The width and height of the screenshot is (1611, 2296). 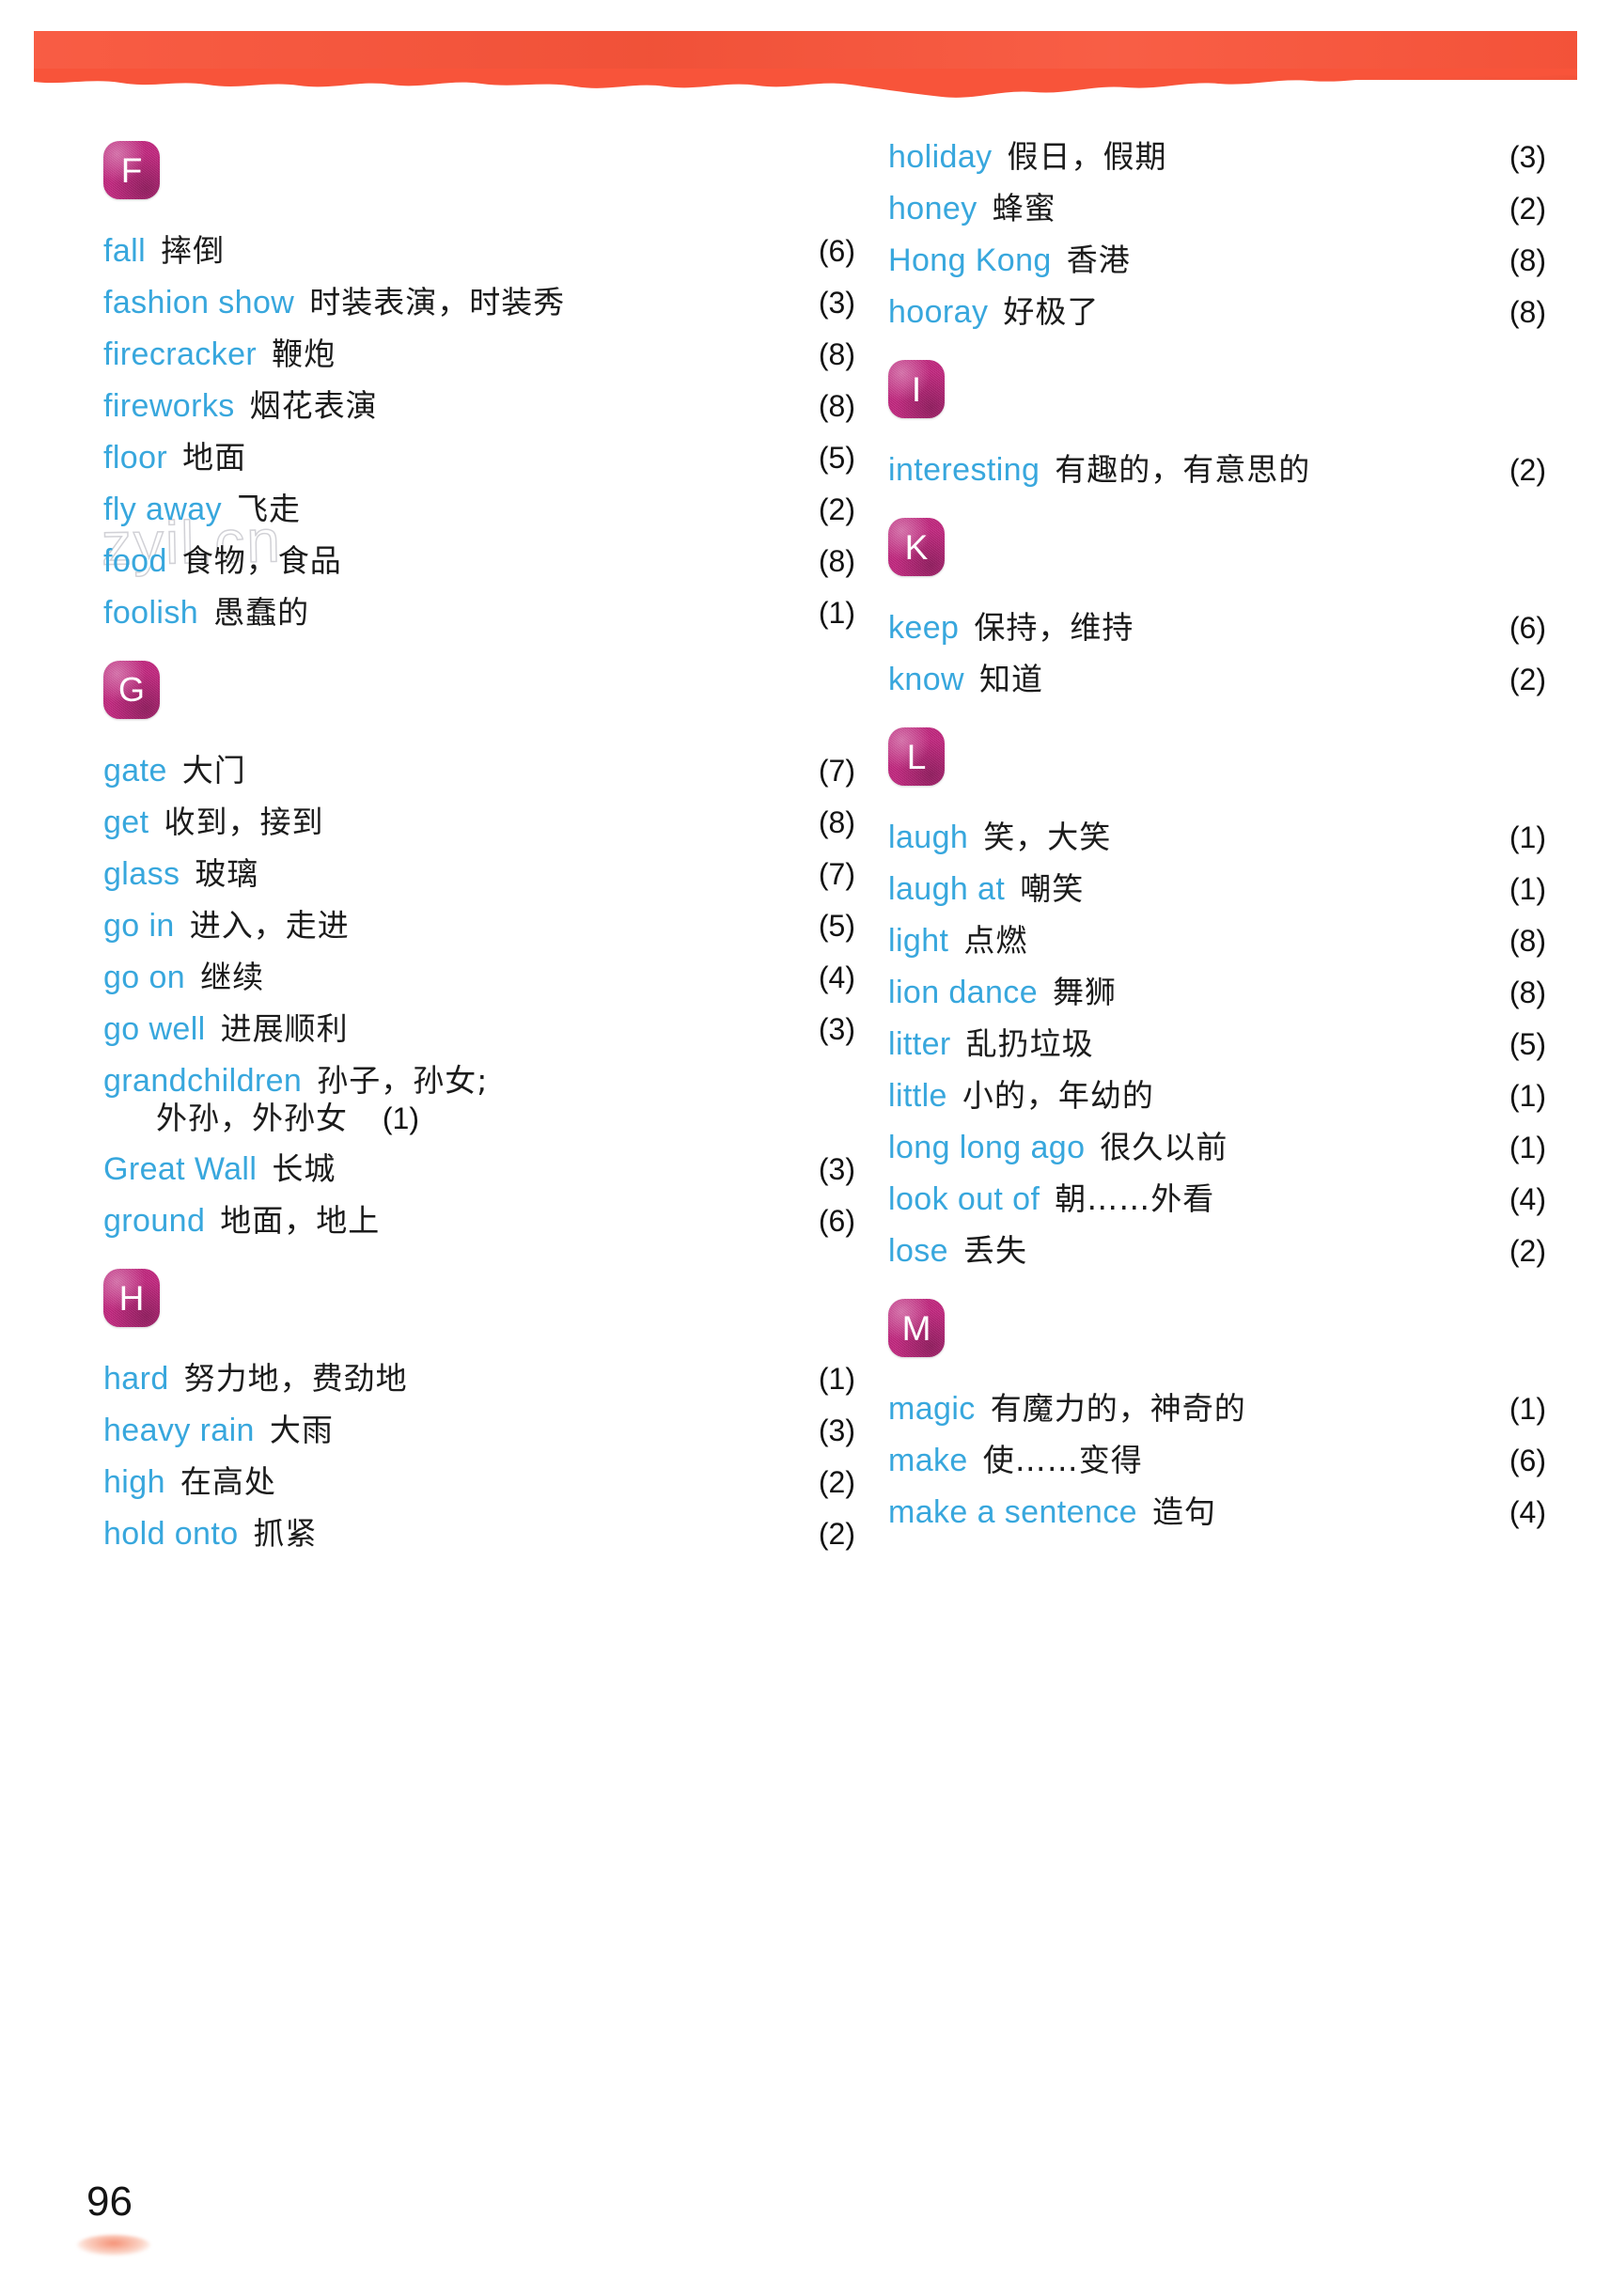 I want to click on glossary-entry: gate 大门 (7), so click(x=479, y=771).